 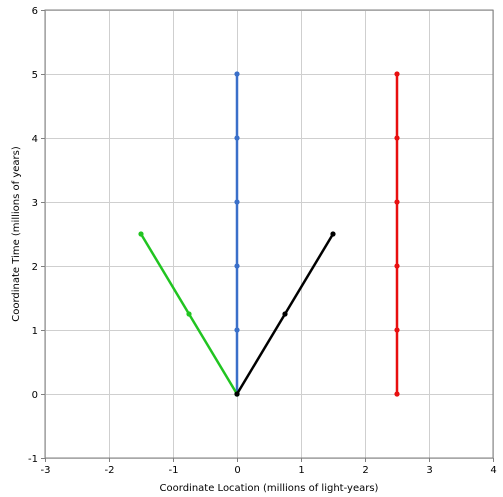 What do you see at coordinates (429, 470) in the screenshot?
I see `x-tick-label: 3` at bounding box center [429, 470].